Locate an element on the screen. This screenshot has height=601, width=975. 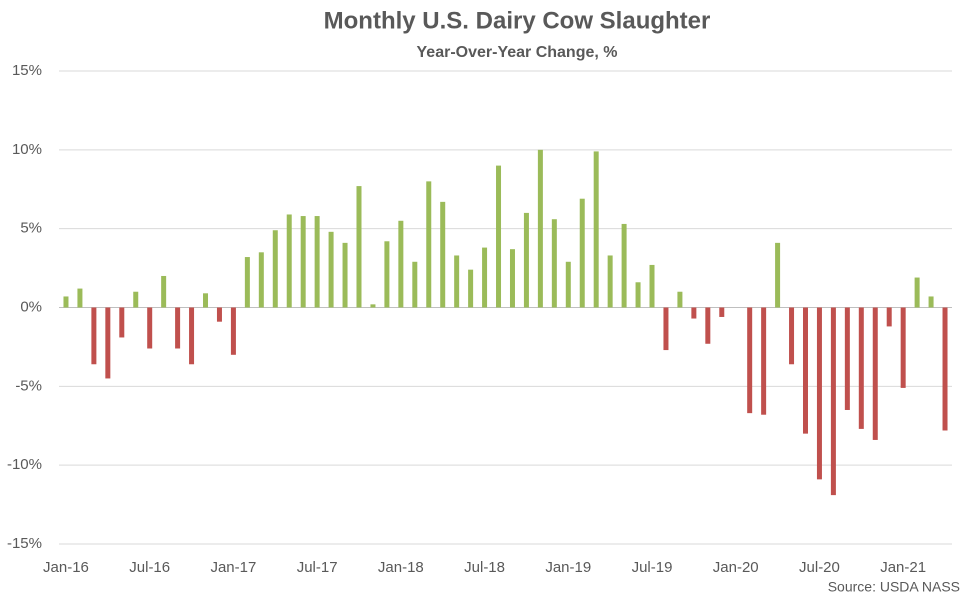
x-tick-label: Jan-20 is located at coordinates (736, 567).